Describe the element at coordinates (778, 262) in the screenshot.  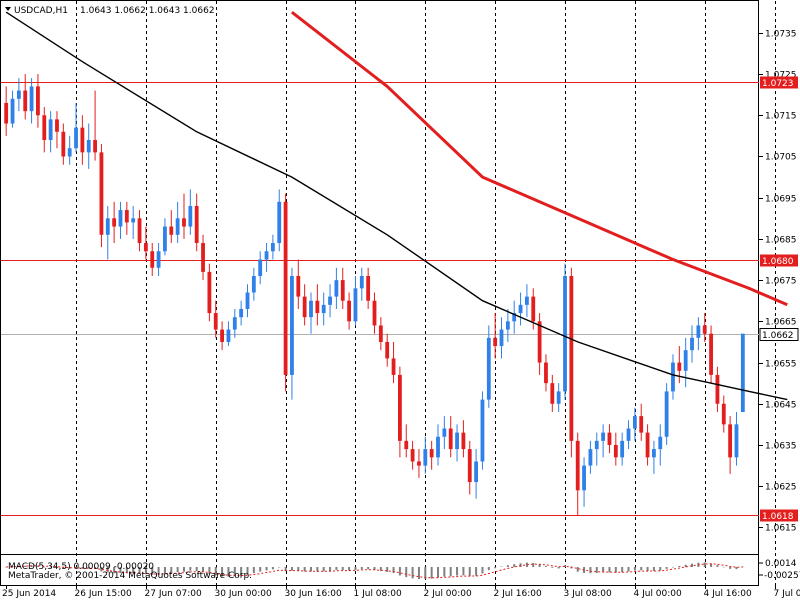
I see `level-label: 1.0680` at that location.